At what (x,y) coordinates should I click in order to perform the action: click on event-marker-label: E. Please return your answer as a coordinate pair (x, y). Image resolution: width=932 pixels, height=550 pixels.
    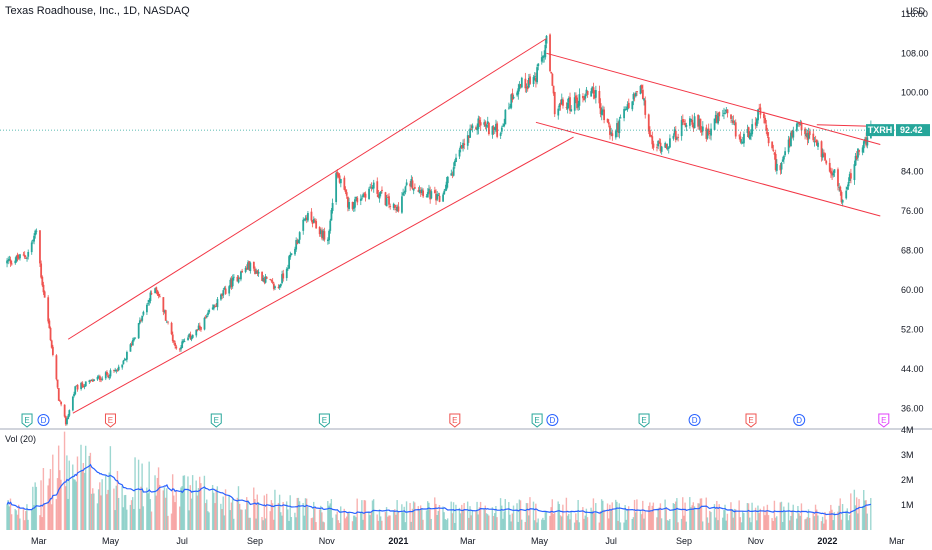
    Looking at the image, I should click on (643, 420).